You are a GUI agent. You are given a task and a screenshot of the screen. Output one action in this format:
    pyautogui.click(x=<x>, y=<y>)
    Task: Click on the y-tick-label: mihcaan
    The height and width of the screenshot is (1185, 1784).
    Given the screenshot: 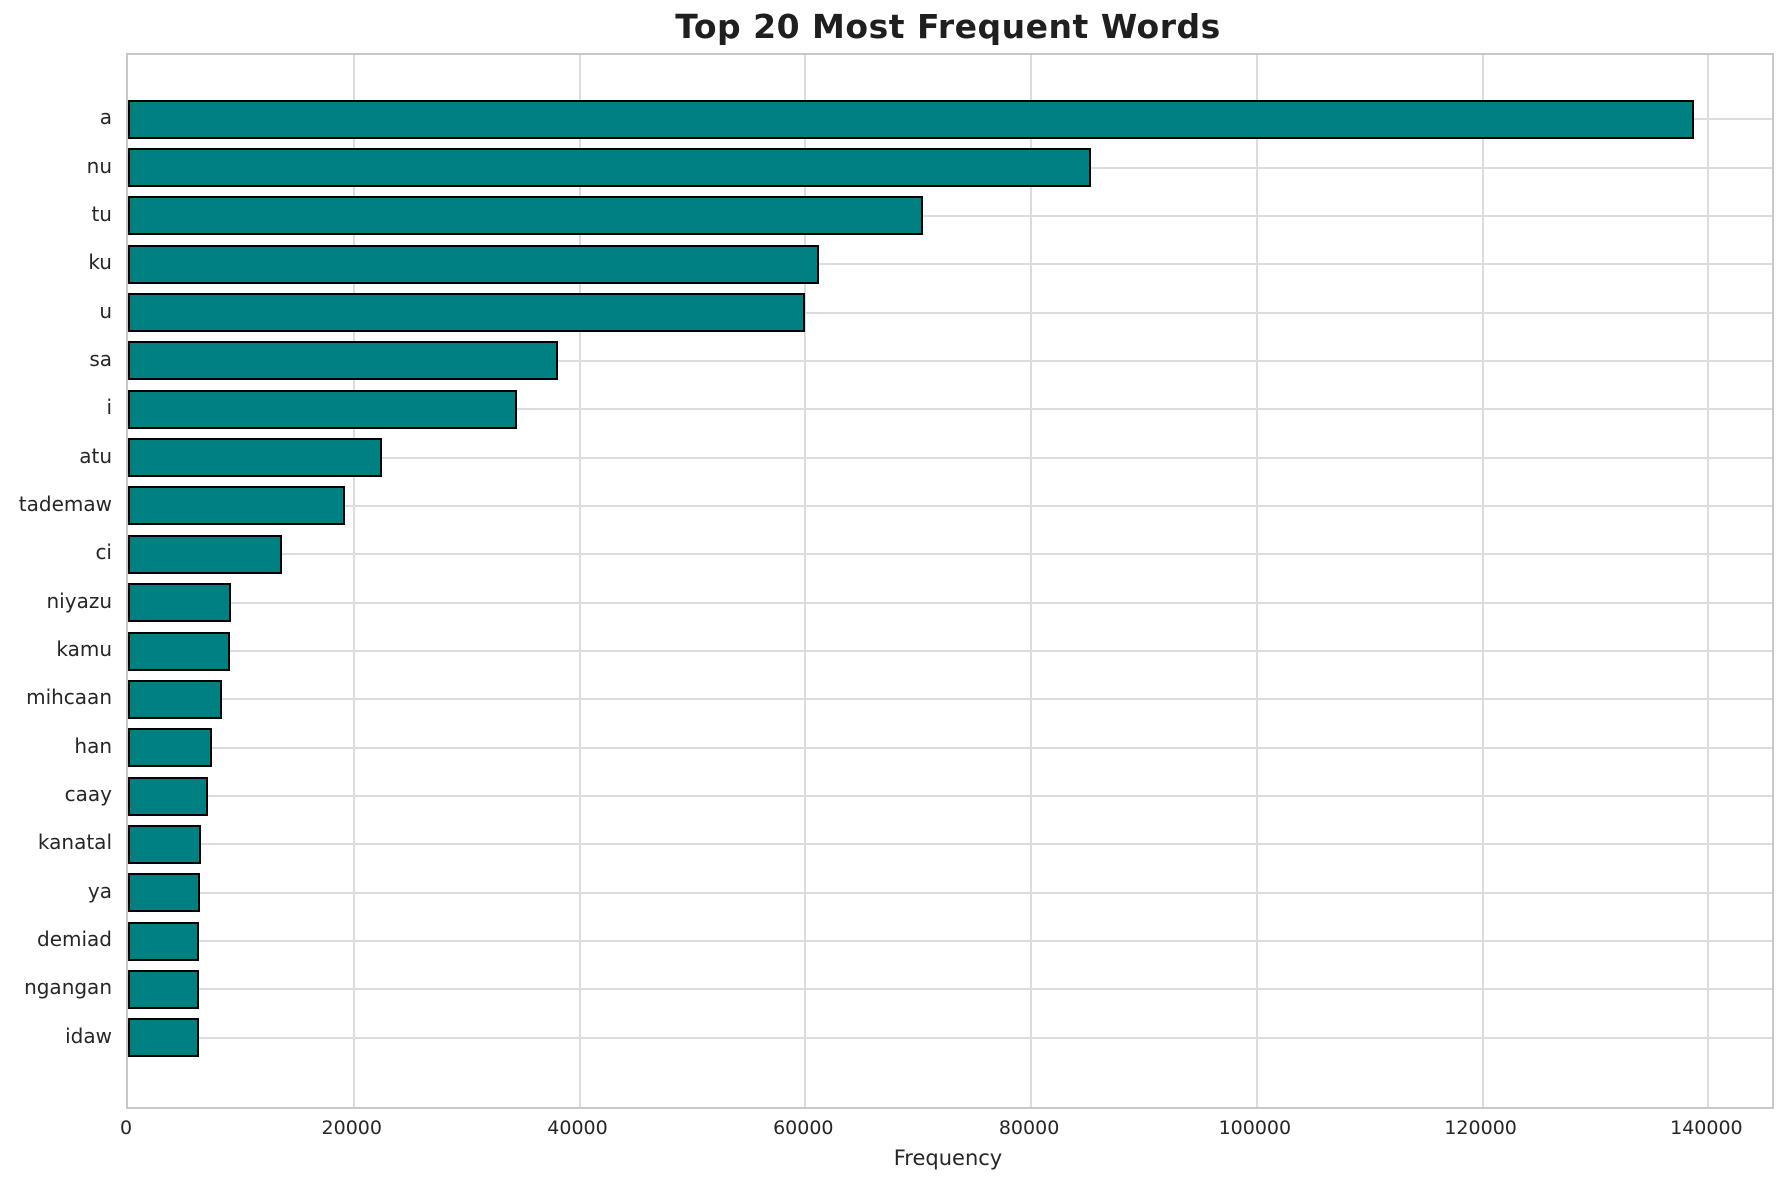 What is the action you would take?
    pyautogui.click(x=69, y=697)
    